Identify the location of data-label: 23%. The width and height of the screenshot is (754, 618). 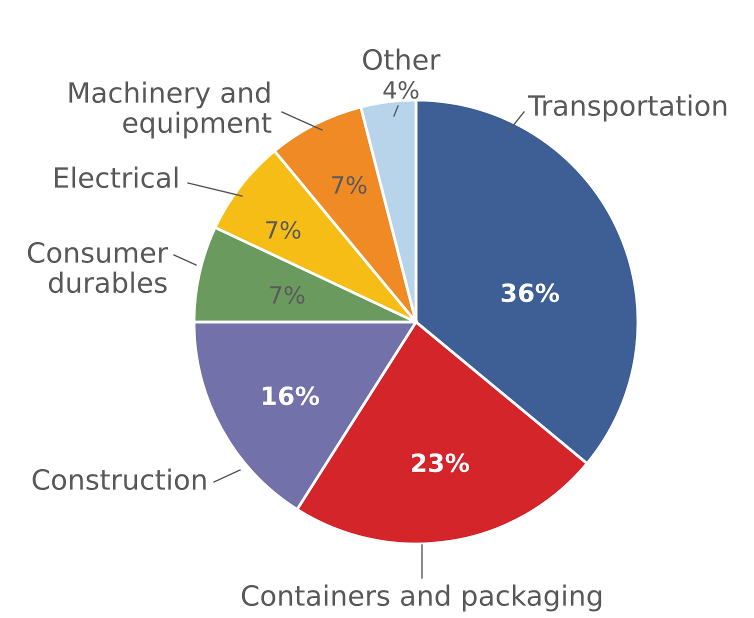
(441, 462).